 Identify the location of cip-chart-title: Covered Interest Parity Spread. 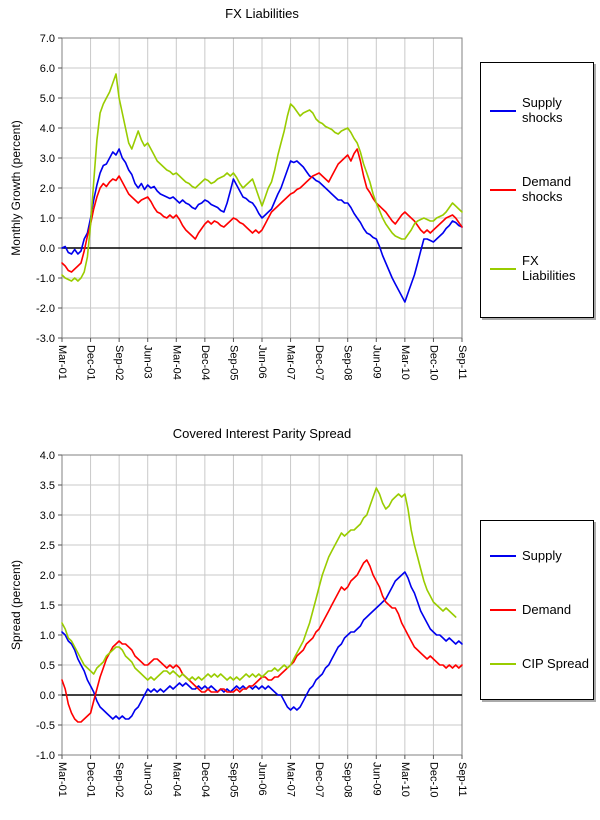
(262, 433).